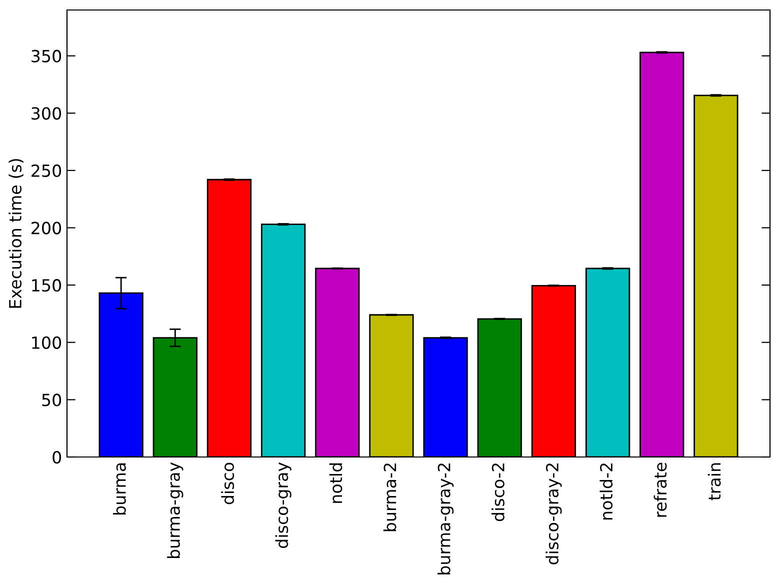 This screenshot has height=584, width=781. What do you see at coordinates (389, 498) in the screenshot?
I see `x-tick-label: burma-2` at bounding box center [389, 498].